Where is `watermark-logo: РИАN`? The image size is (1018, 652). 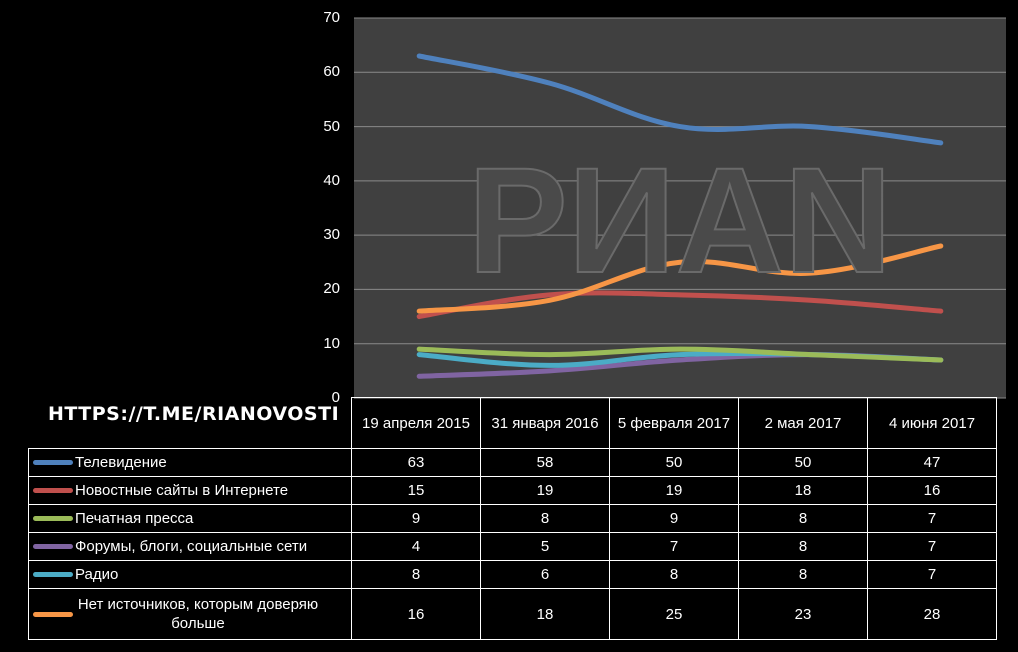
watermark-logo: РИАN is located at coordinates (680, 215).